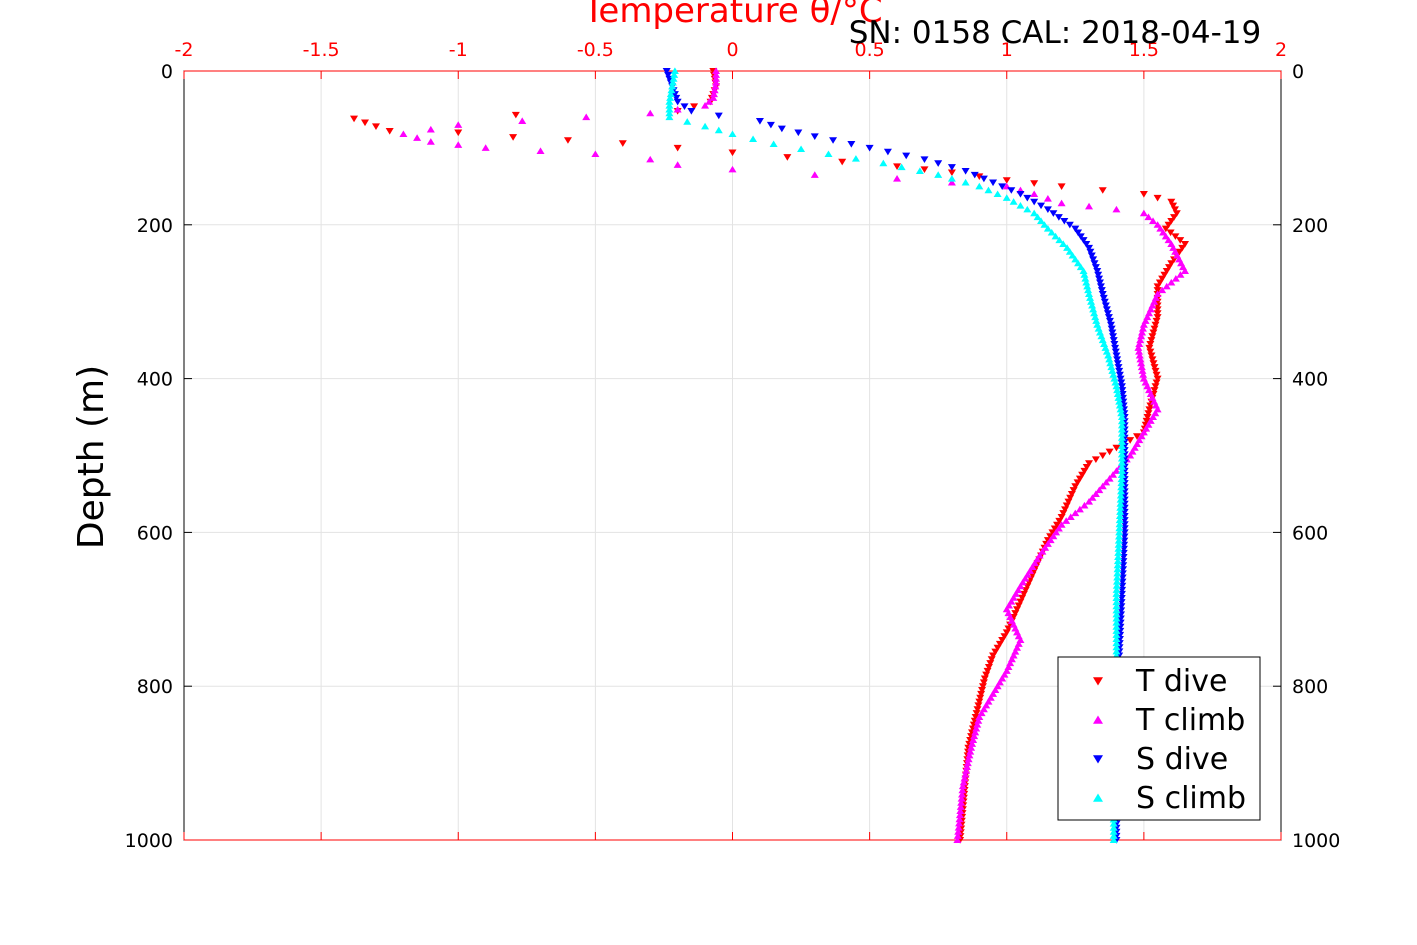 The height and width of the screenshot is (945, 1417). I want to click on y-tick-label-left: 0, so click(167, 72).